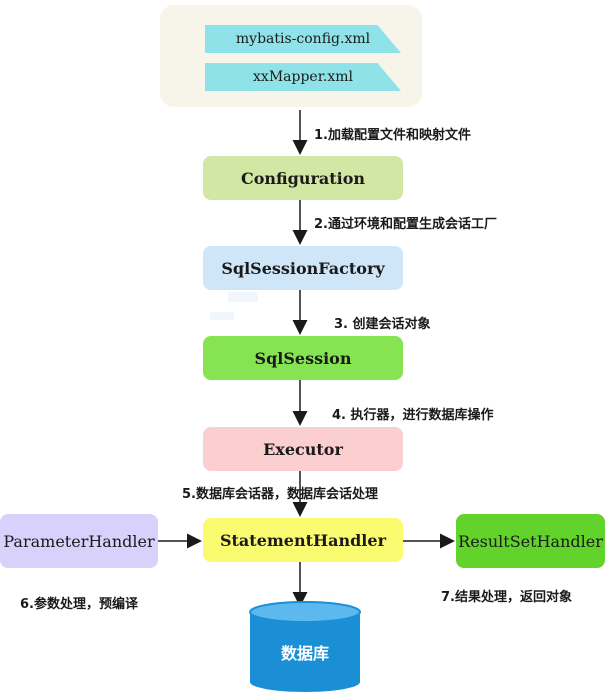  What do you see at coordinates (506, 597) in the screenshot?
I see `step7-label: 7.结果处理，返回对象` at bounding box center [506, 597].